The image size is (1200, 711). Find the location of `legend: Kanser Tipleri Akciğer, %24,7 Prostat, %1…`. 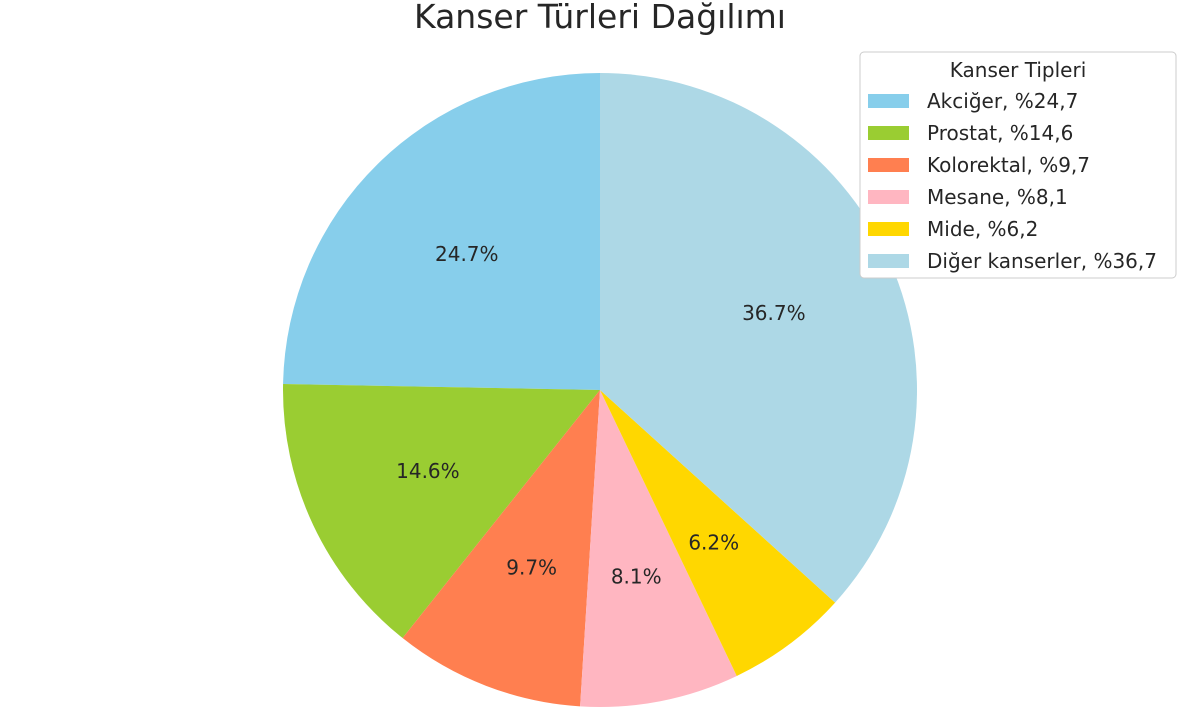

legend: Kanser Tipleri Akciğer, %24,7 Prostat, %1… is located at coordinates (1018, 165).